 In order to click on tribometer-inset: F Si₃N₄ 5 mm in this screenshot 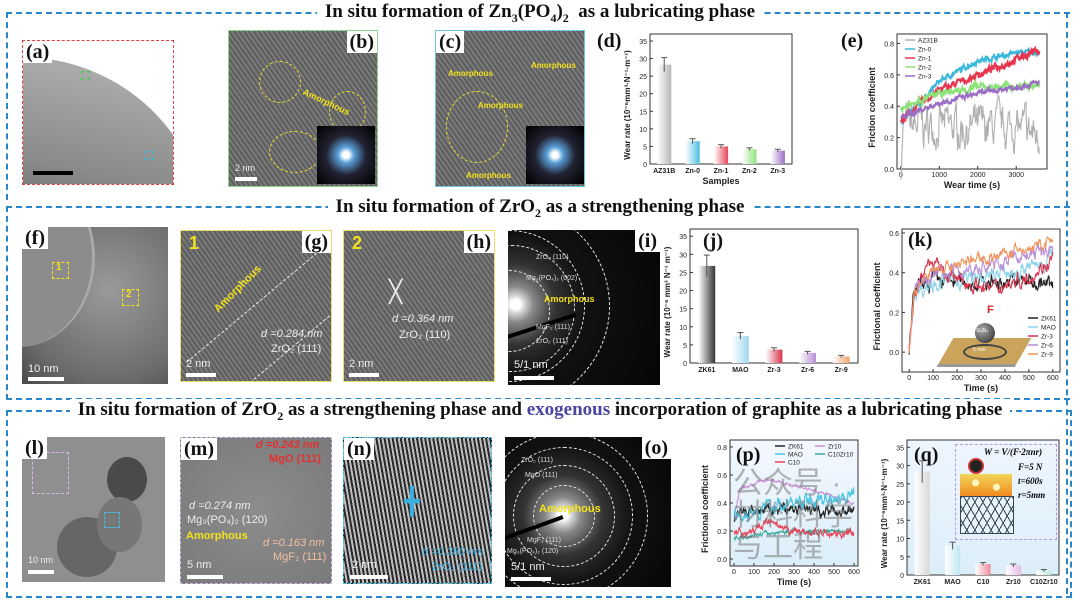, I will do `click(984, 336)`.